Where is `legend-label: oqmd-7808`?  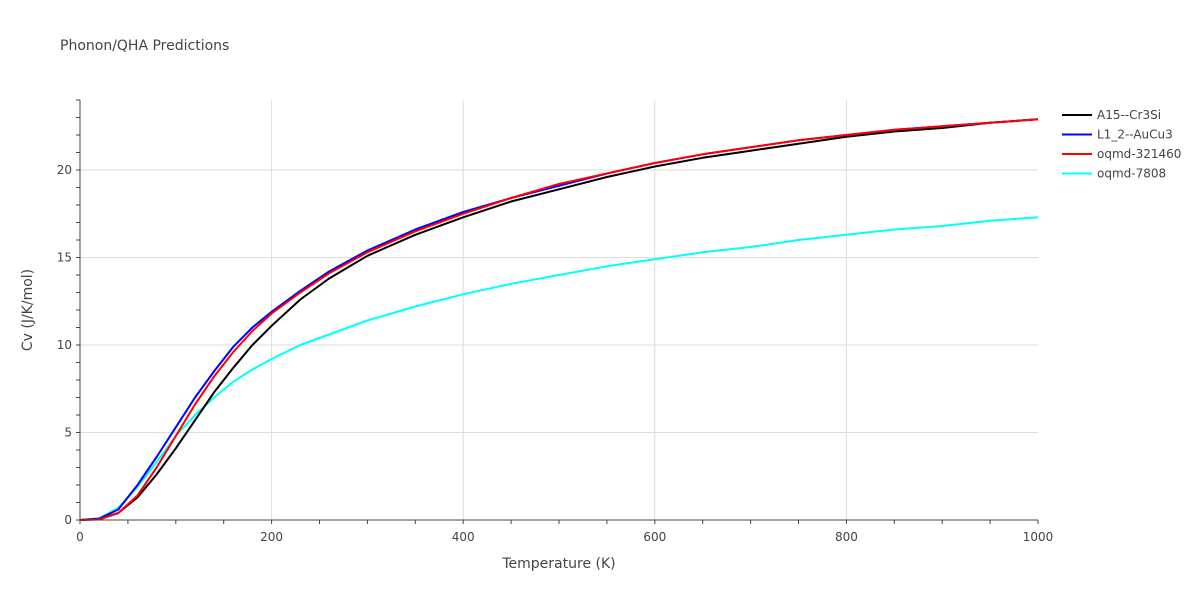 legend-label: oqmd-7808 is located at coordinates (1131, 174).